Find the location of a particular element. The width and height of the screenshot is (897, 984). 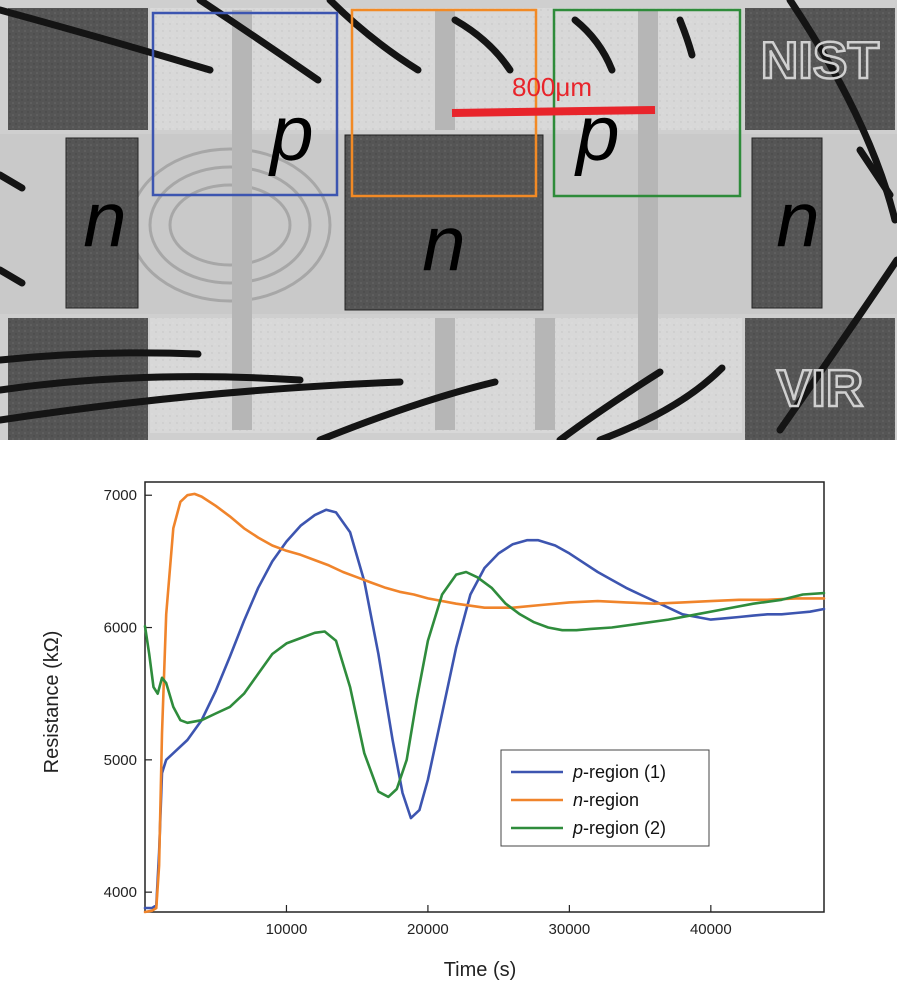

box-n-region is located at coordinates (444, 103).